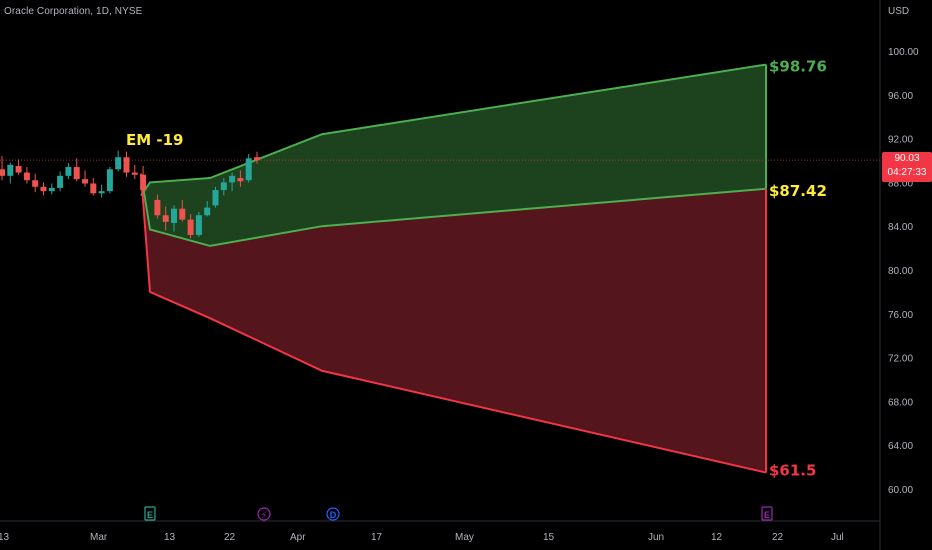  Describe the element at coordinates (900, 140) in the screenshot. I see `y-tick-label: 92.00` at that location.